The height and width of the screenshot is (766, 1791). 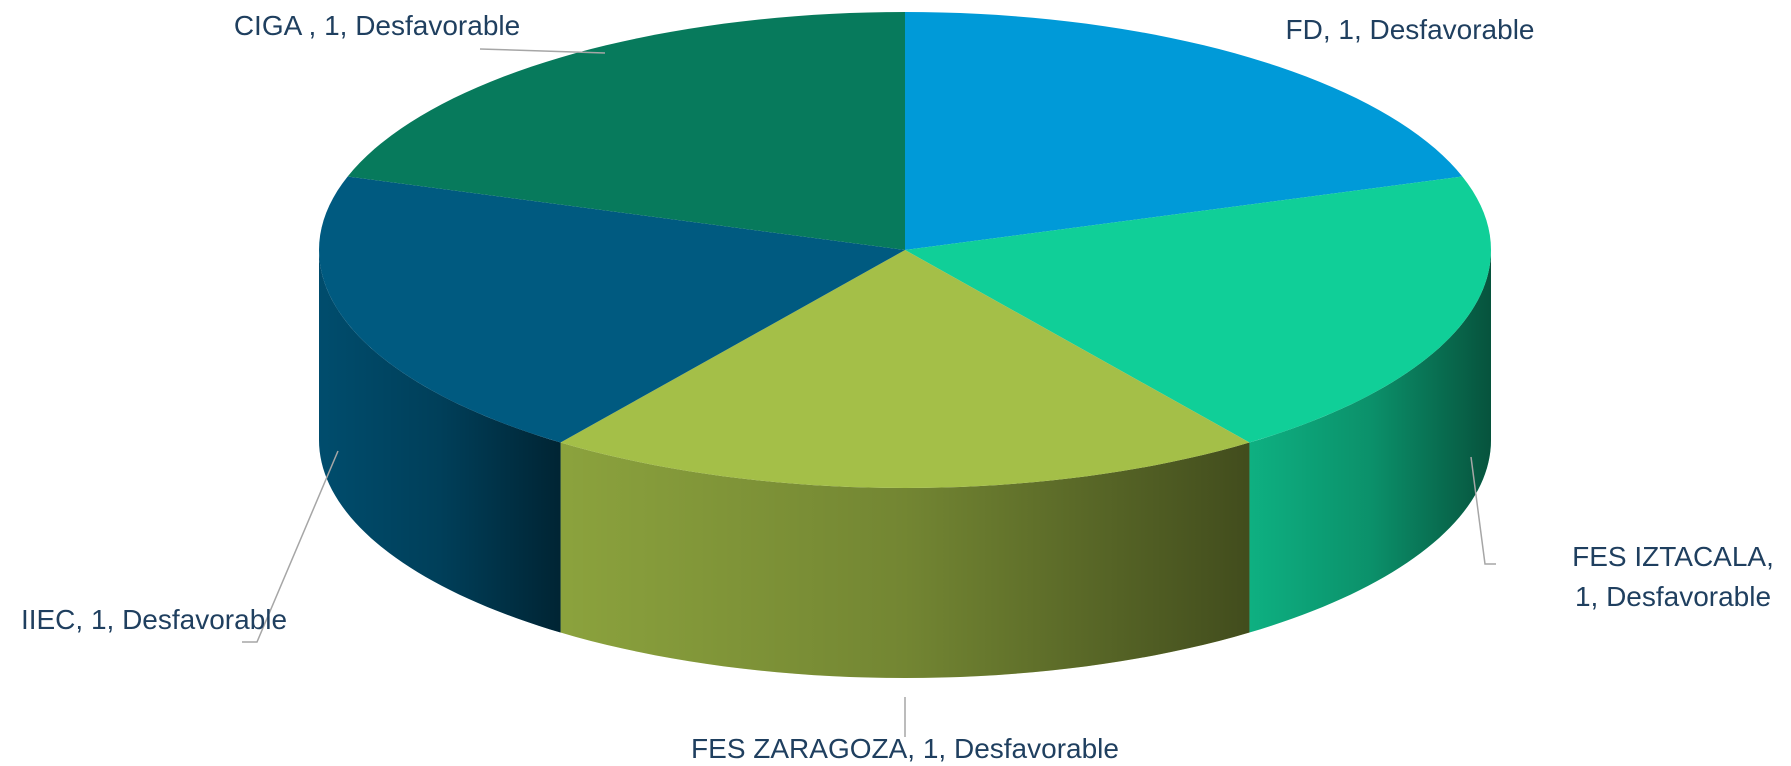 What do you see at coordinates (377, 25) in the screenshot?
I see `data-label: CIGA , 1, Desfavorable` at bounding box center [377, 25].